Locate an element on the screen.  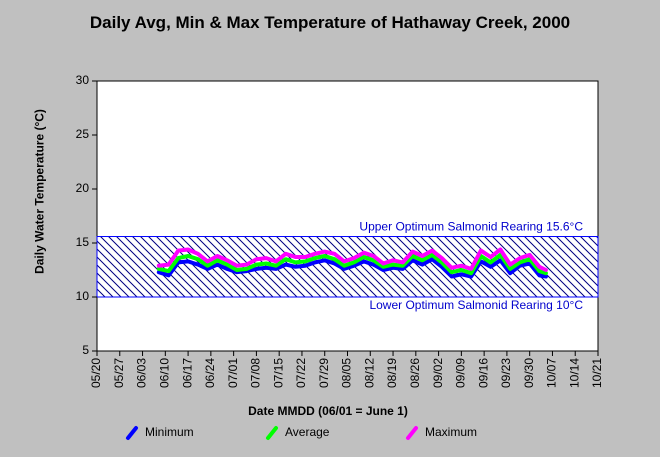
y-axis-label: Daily Water Temperature (°C) is located at coordinates (39, 191).